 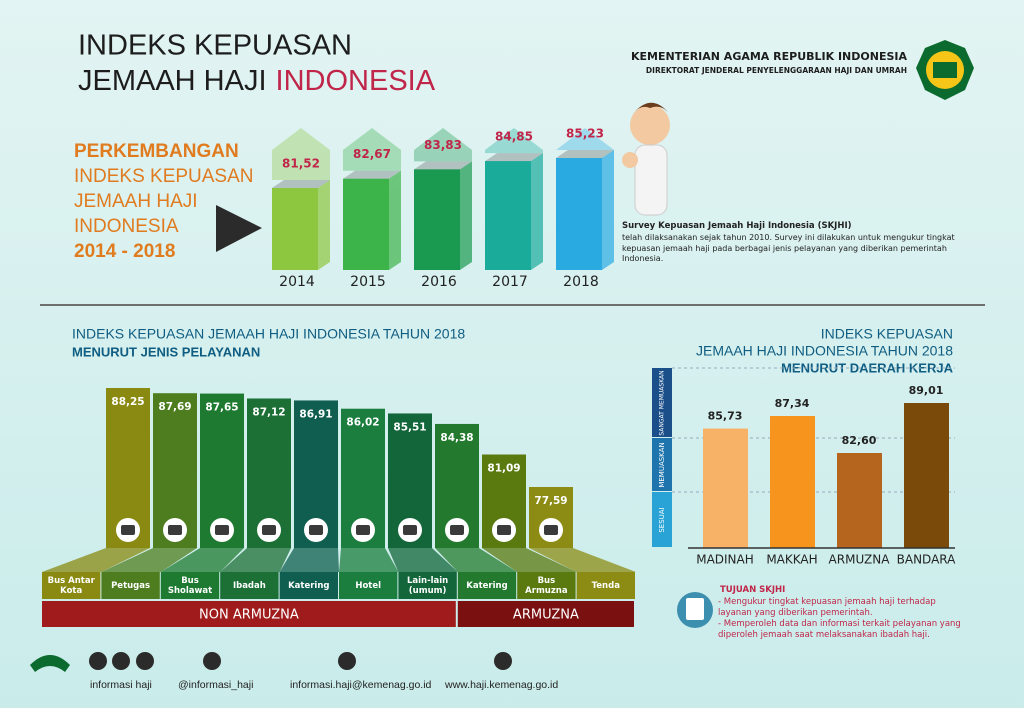 I want to click on ministry: KEMENTERIAN AGAMA REPUBLIK INDONESIA, so click(x=769, y=56).